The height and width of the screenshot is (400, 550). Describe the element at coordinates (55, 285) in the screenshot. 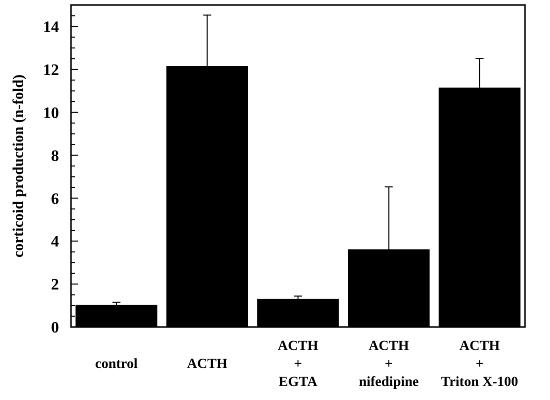

I see `y-tick-label: 2` at that location.